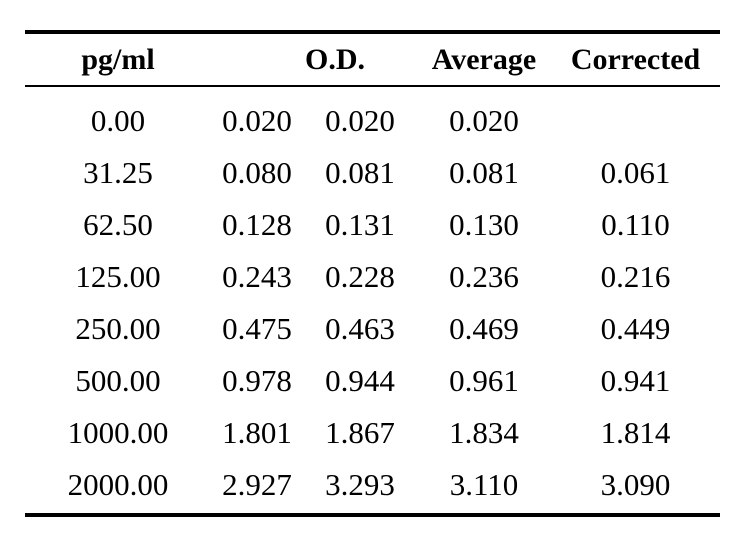 The image size is (750, 540). I want to click on table-row: 125.00 0.243 0.228 0.236 0.216, so click(372, 277).